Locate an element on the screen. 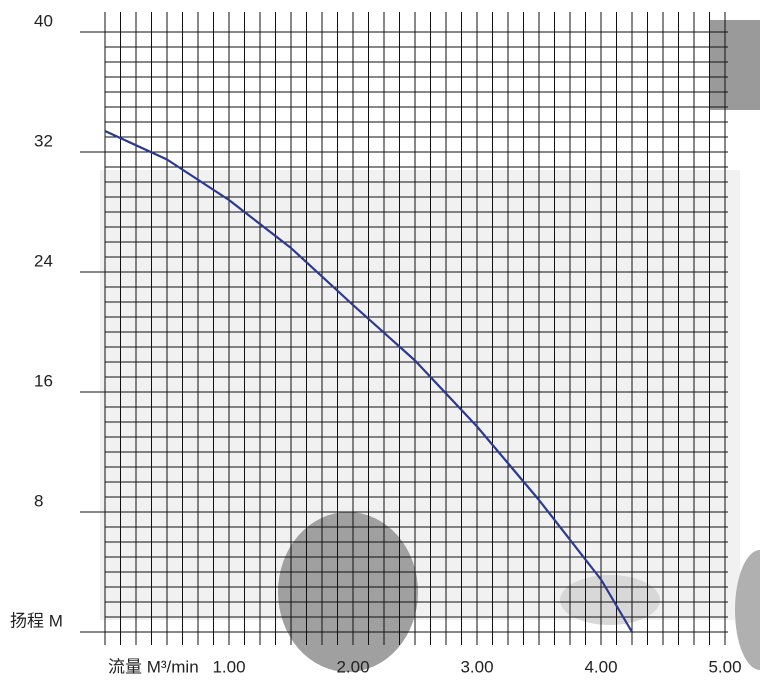  x-tick-label: 2.00 is located at coordinates (352, 666).